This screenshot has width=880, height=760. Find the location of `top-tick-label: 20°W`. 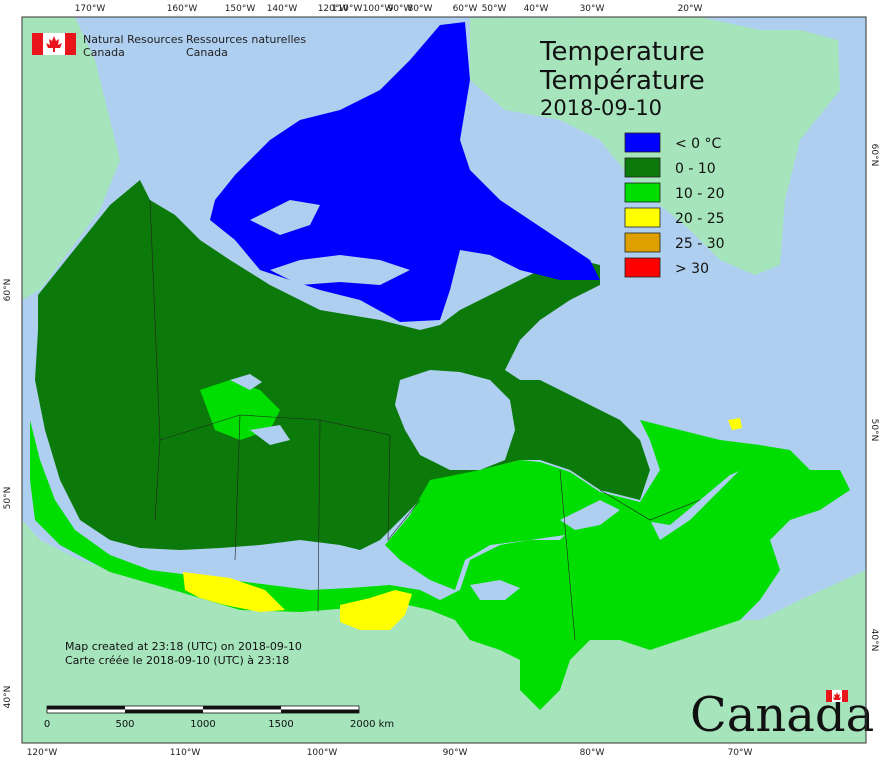

top-tick-label: 20°W is located at coordinates (690, 9).